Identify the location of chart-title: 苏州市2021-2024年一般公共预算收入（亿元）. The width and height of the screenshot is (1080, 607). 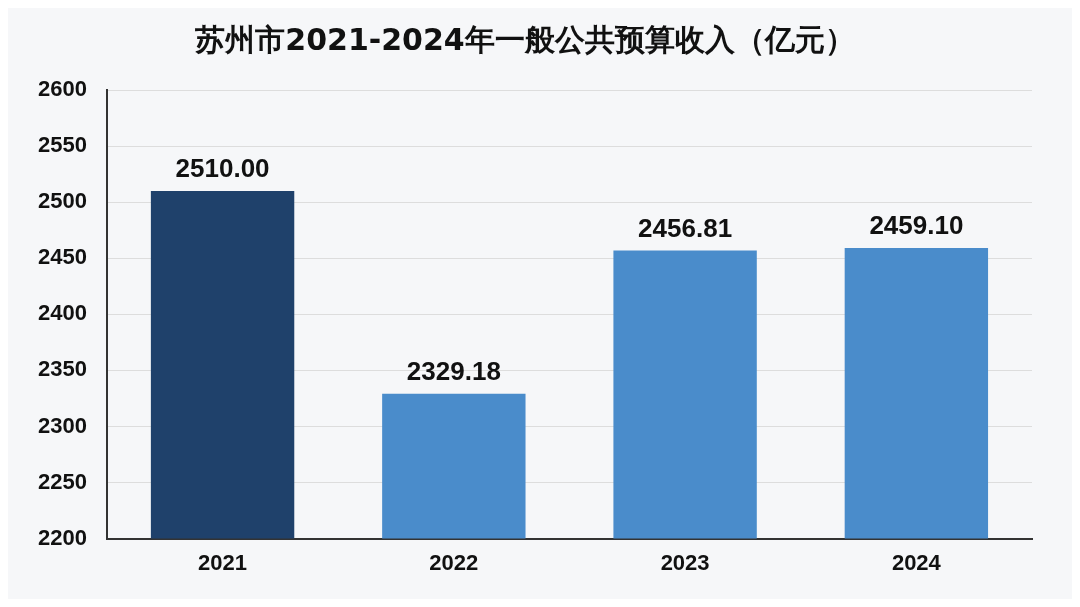
(524, 39).